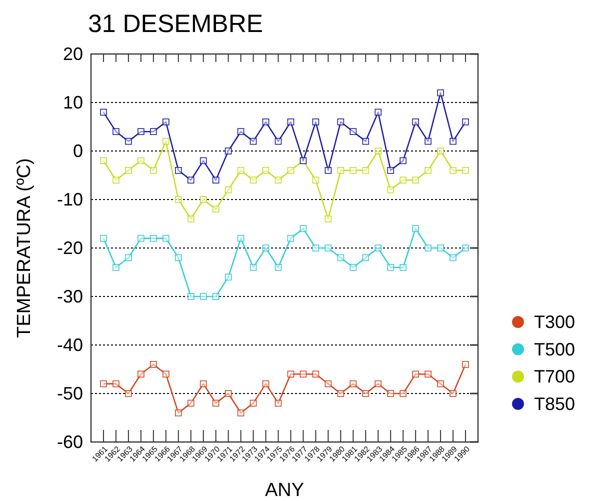 Image resolution: width=590 pixels, height=501 pixels. What do you see at coordinates (72, 54) in the screenshot?
I see `y-tick-label: 20` at bounding box center [72, 54].